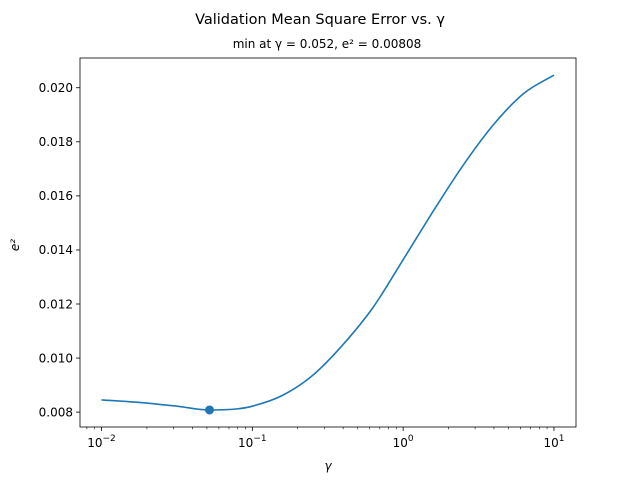  I want to click on y-tick-label: 0.014, so click(56, 250).